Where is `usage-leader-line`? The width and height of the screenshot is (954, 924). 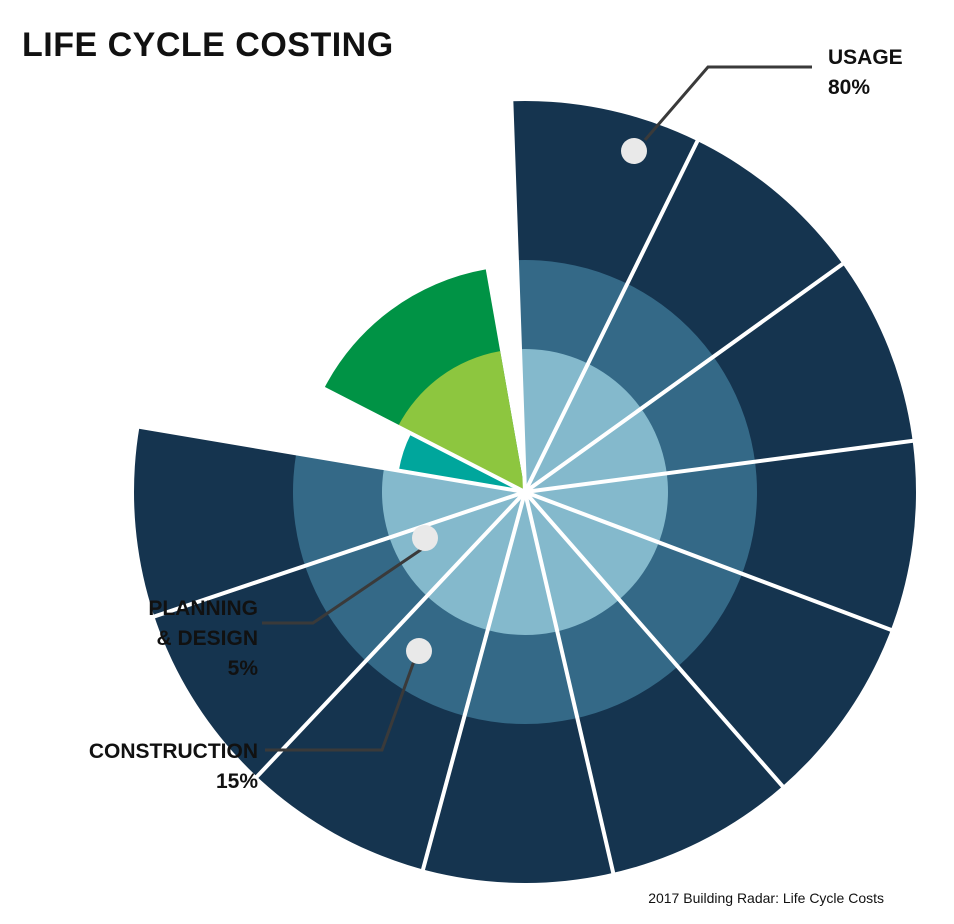
usage-leader-line is located at coordinates (727, 103).